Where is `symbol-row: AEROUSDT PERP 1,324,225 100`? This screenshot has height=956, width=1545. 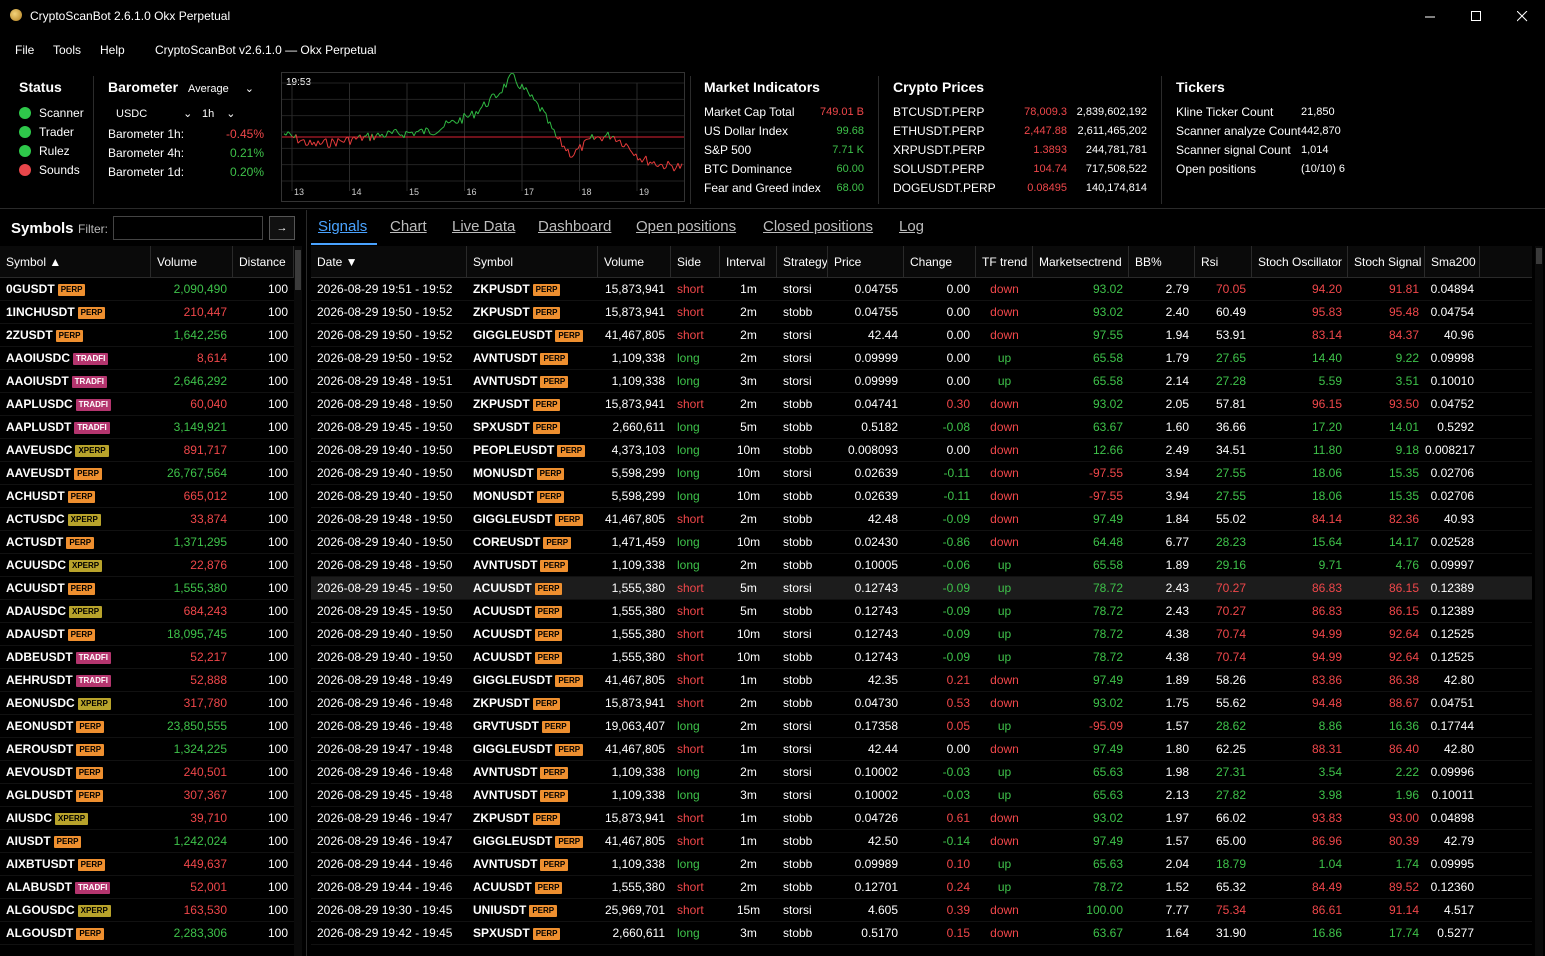 symbol-row: AEROUSDT PERP 1,324,225 100 is located at coordinates (147, 749).